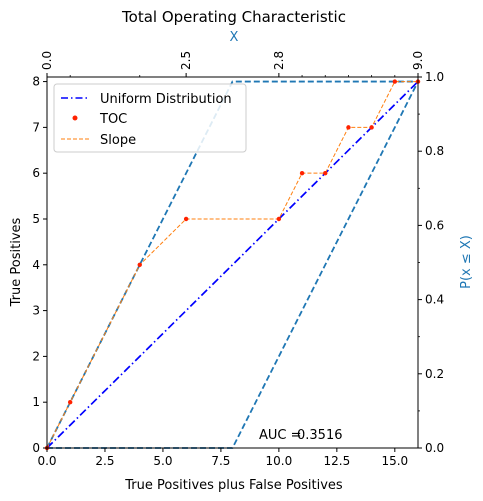 The image size is (483, 501). What do you see at coordinates (336, 461) in the screenshot?
I see `x-tick-label: 12.5` at bounding box center [336, 461].